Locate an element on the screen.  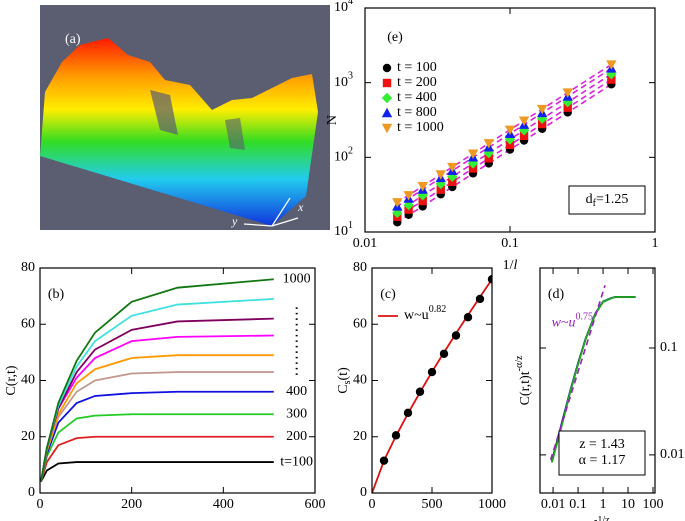
y-axis-label-part: N is located at coordinates (332, 120).